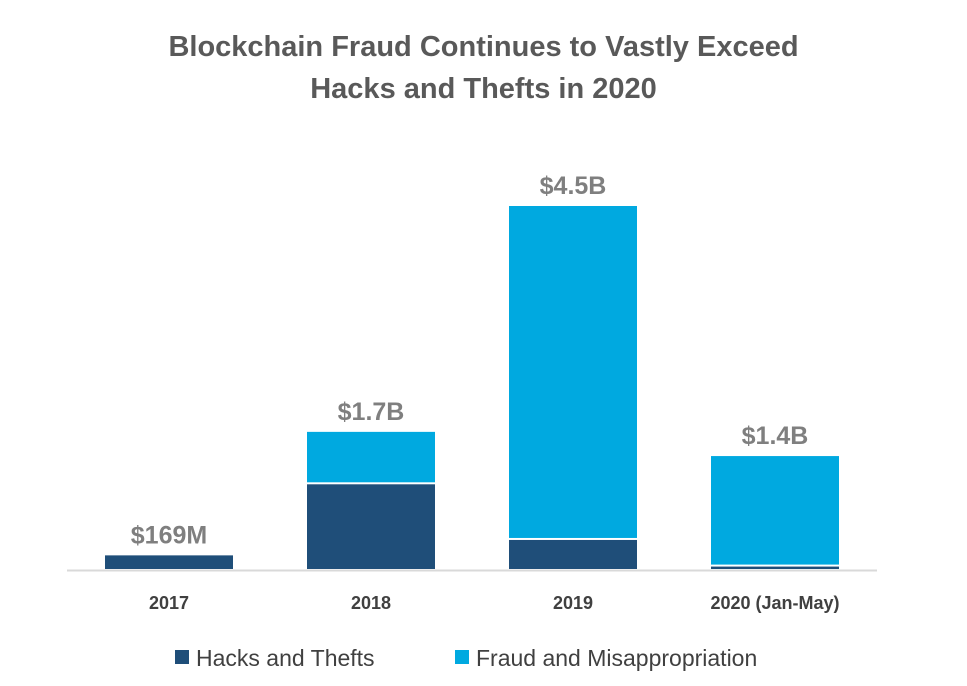 This screenshot has height=686, width=967. What do you see at coordinates (573, 603) in the screenshot?
I see `x-tick-label: 2019` at bounding box center [573, 603].